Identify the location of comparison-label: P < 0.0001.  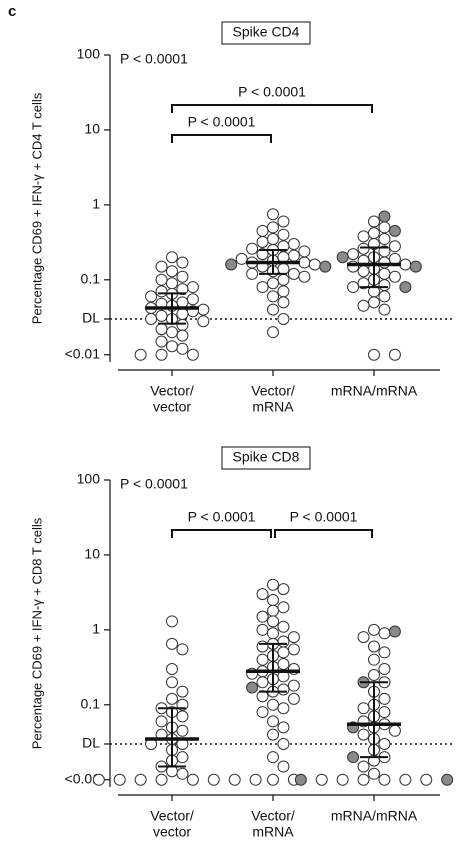
(324, 517).